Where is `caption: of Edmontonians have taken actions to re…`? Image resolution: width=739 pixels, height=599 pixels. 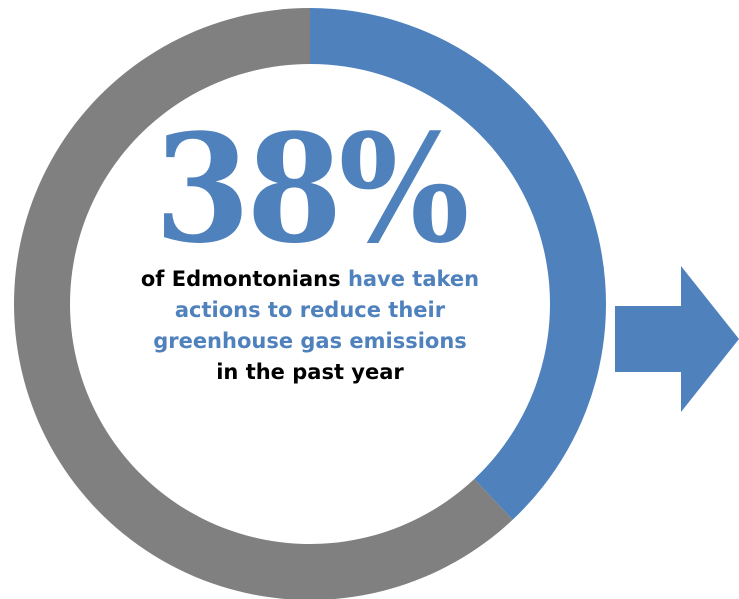
caption: of Edmontonians have taken actions to re… is located at coordinates (310, 326).